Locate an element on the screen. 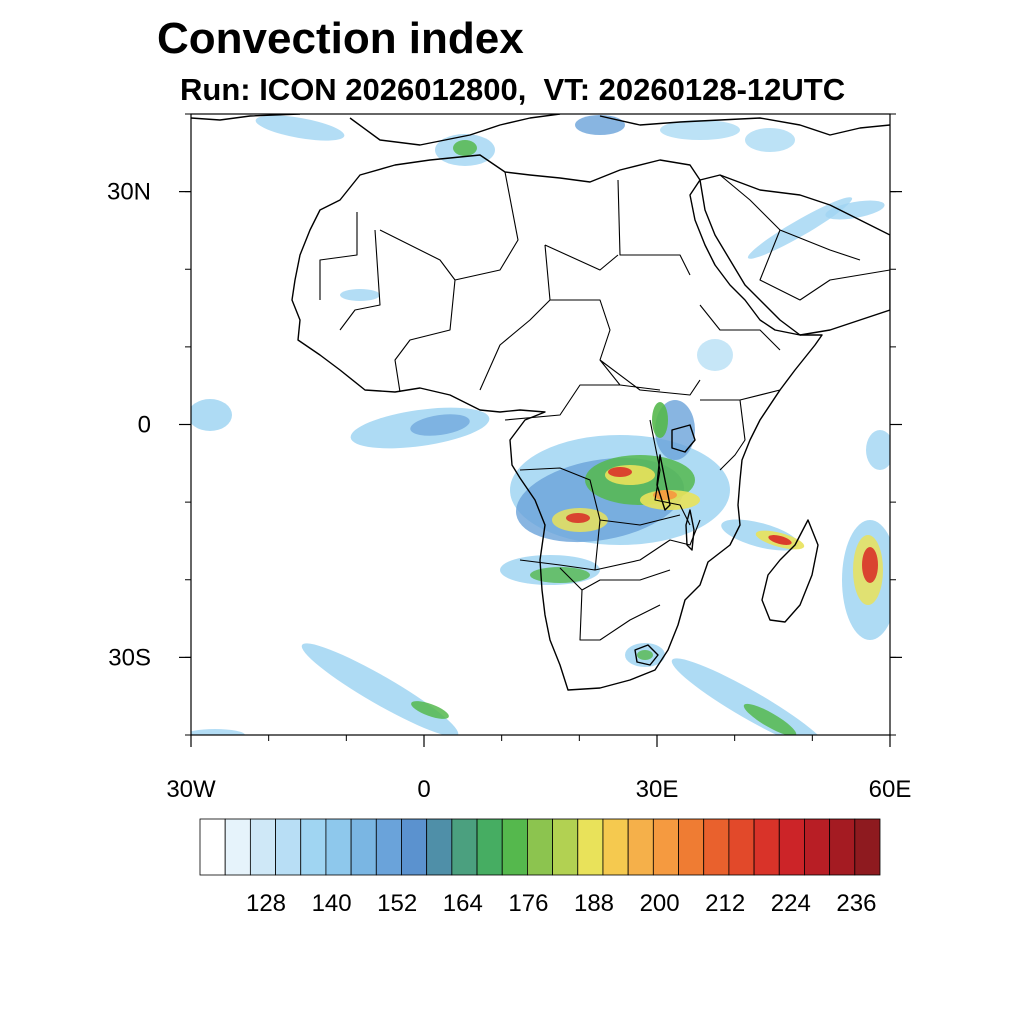 The image size is (1024, 1024). lake-malawi is located at coordinates (690, 530).